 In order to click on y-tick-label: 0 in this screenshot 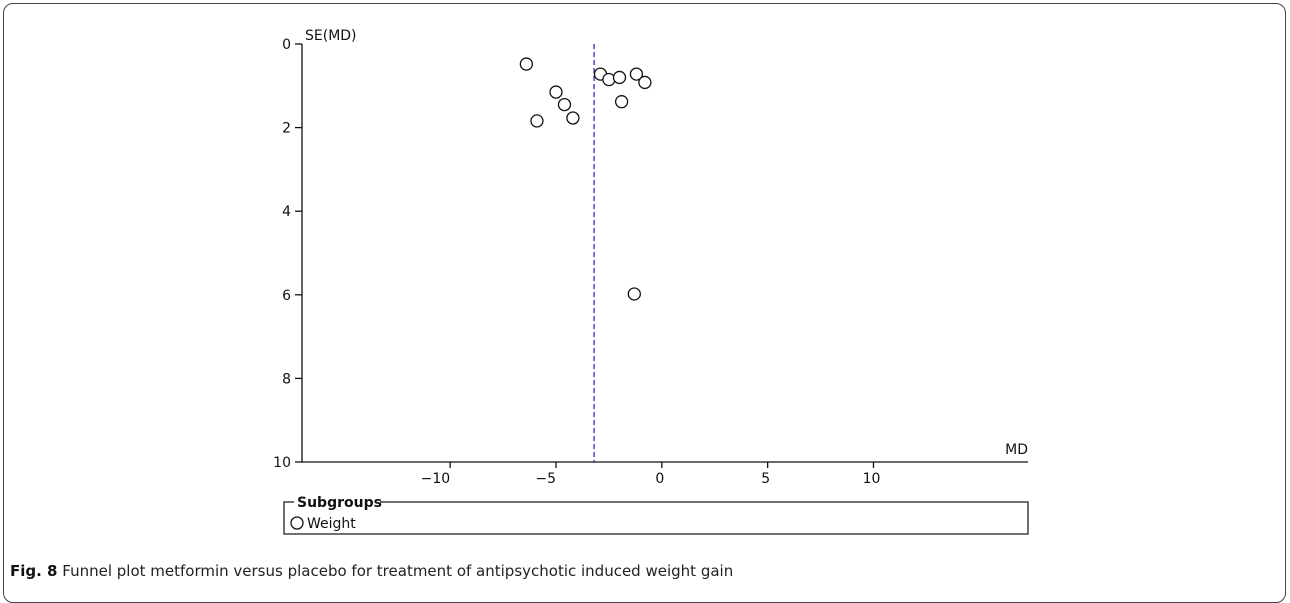, I will do `click(286, 45)`.